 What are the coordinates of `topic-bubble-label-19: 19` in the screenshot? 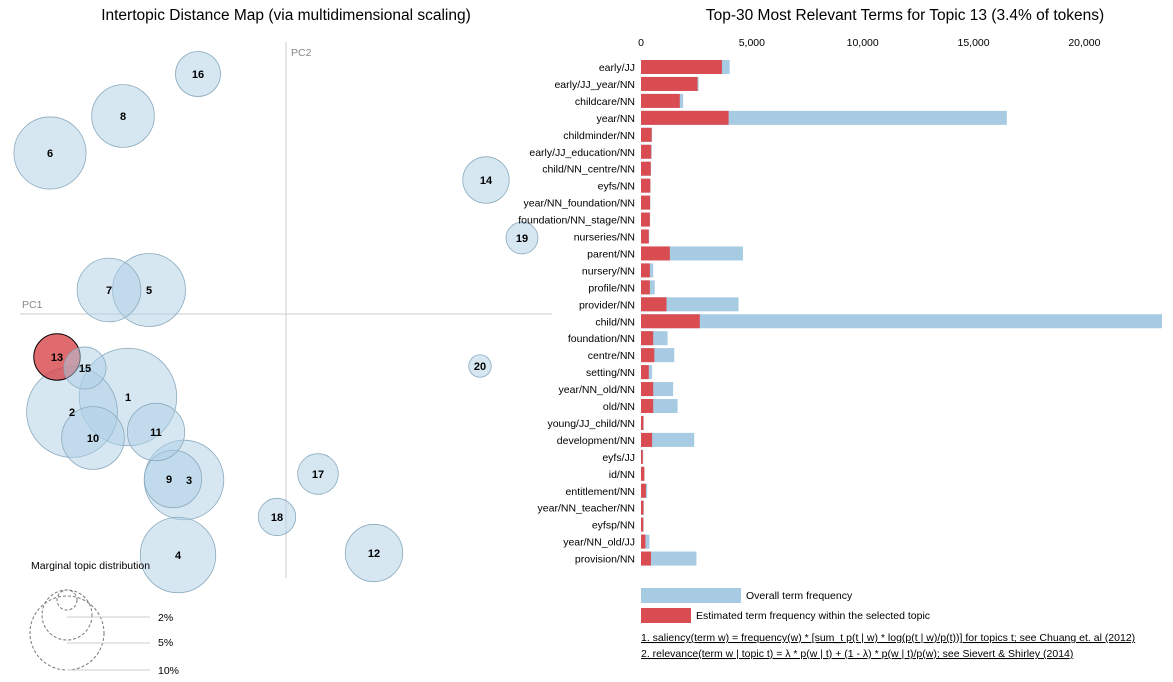 It's located at (522, 239).